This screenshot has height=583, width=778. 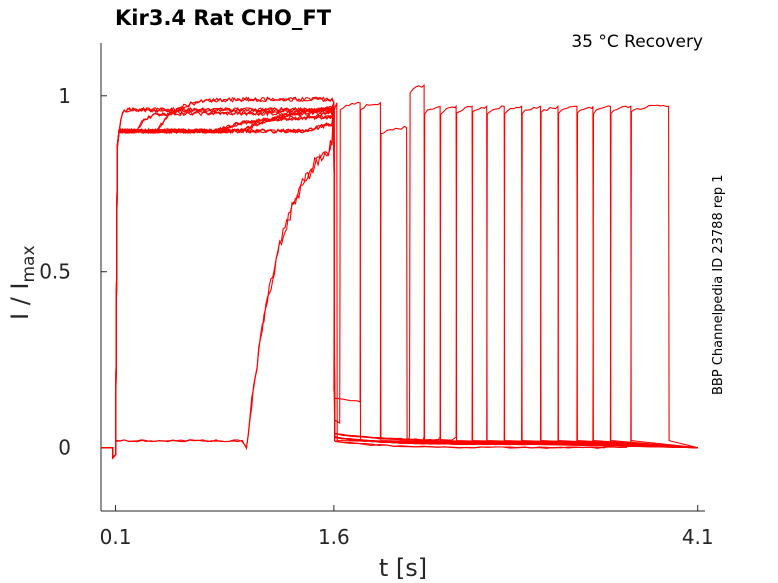 What do you see at coordinates (718, 284) in the screenshot?
I see `side-note: BBP Channelpedia ID 23788 rep 1` at bounding box center [718, 284].